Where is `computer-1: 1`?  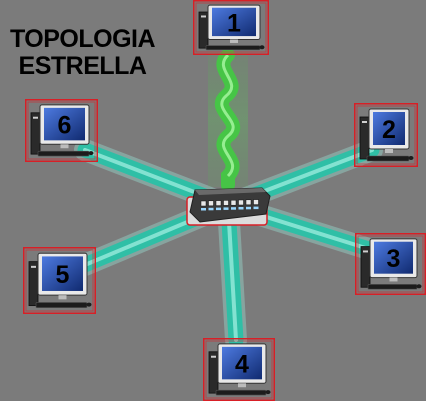
computer-1: 1 is located at coordinates (231, 27).